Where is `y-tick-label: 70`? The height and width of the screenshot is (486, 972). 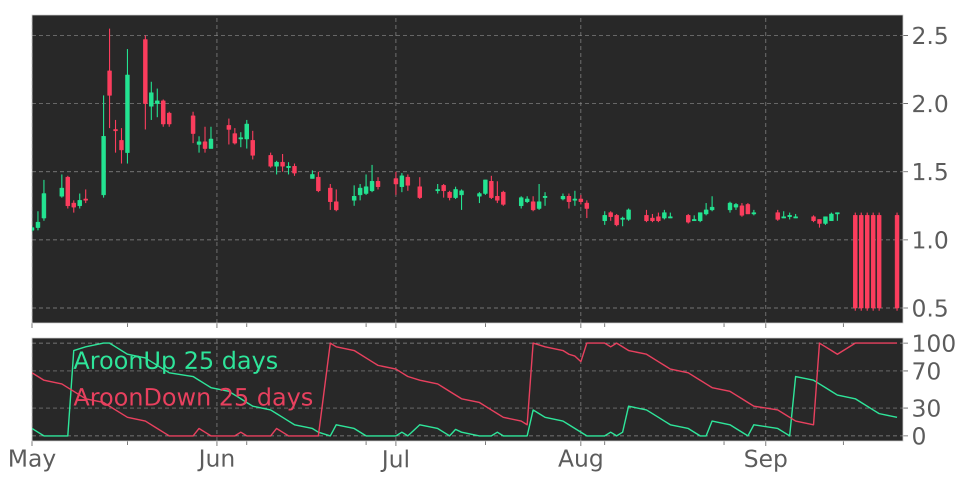
y-tick-label: 70 is located at coordinates (926, 371).